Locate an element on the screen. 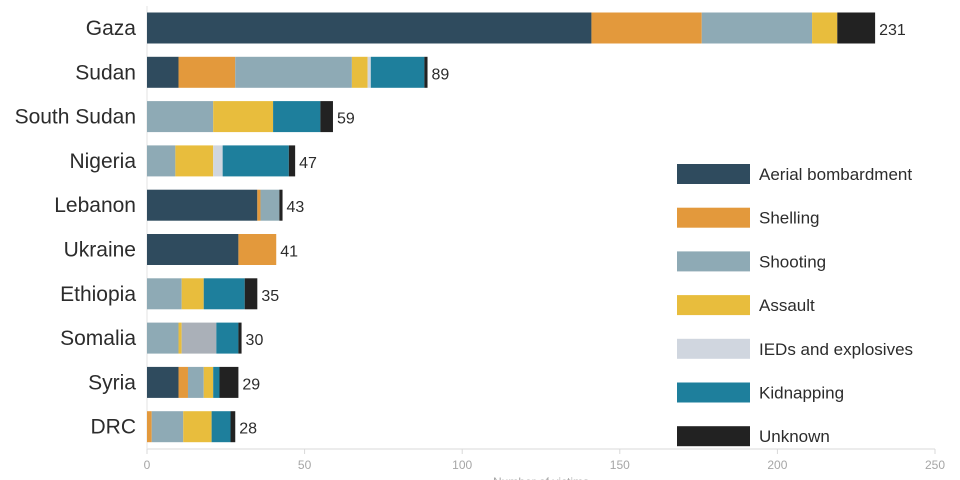  bar-segment-lebanon-shelling is located at coordinates (259, 205).